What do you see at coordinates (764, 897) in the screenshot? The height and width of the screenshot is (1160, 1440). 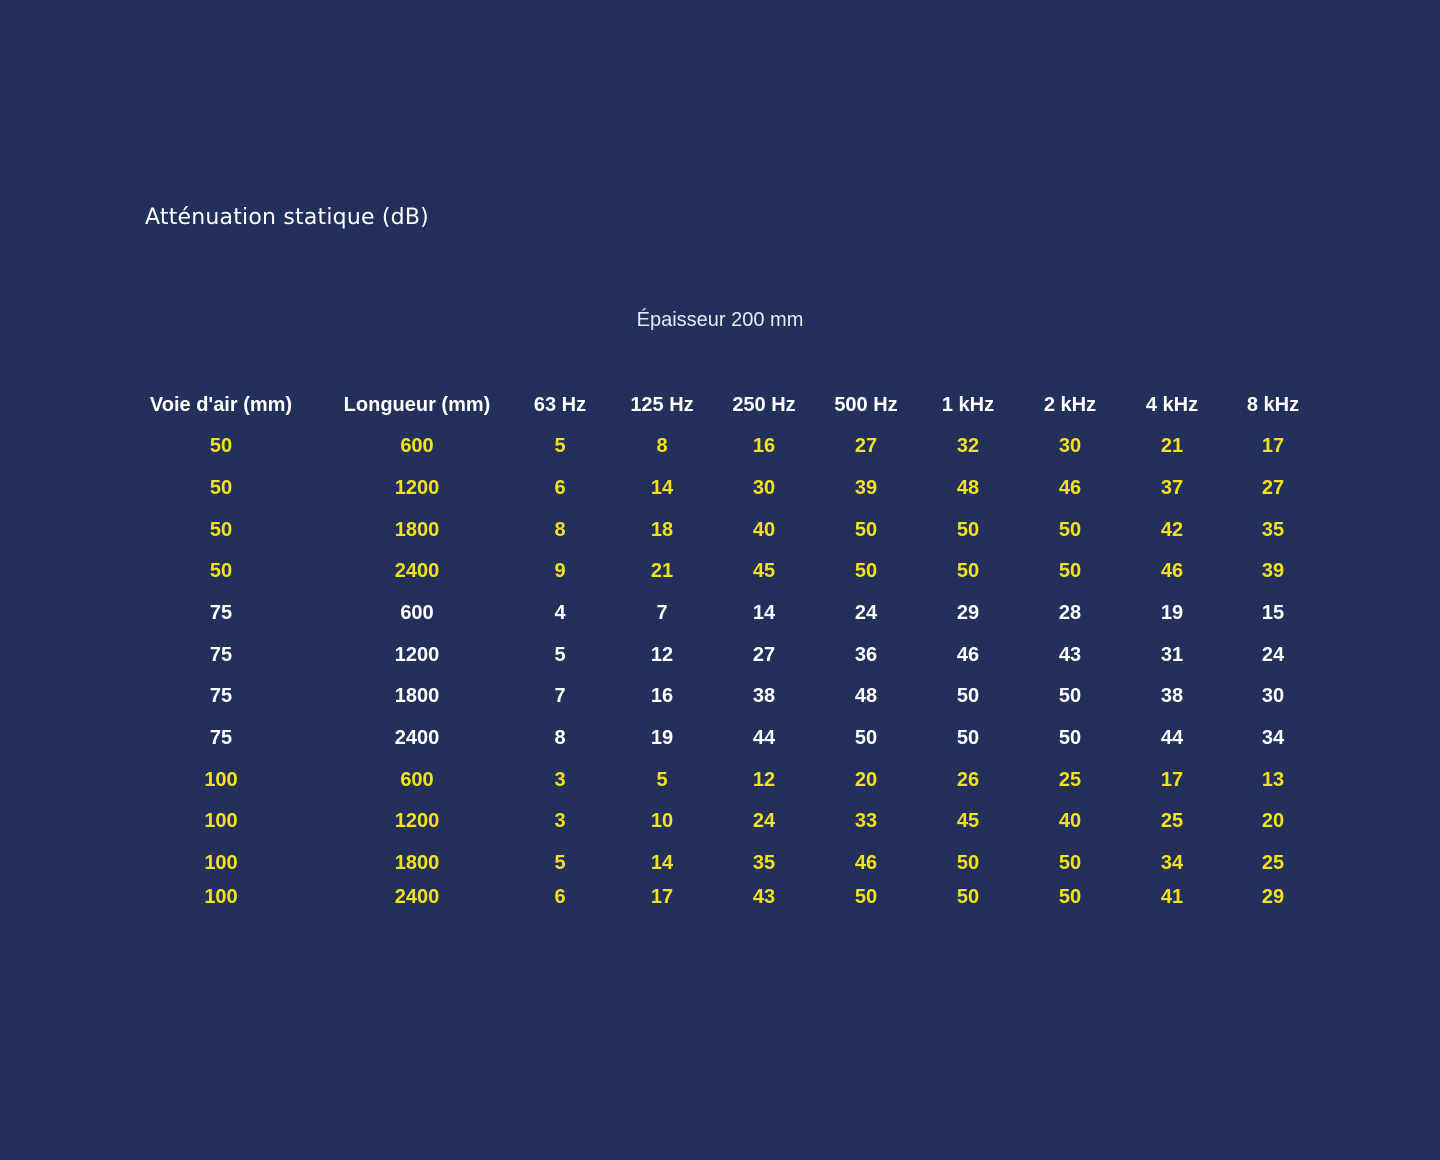 I see `table-cell: 43` at bounding box center [764, 897].